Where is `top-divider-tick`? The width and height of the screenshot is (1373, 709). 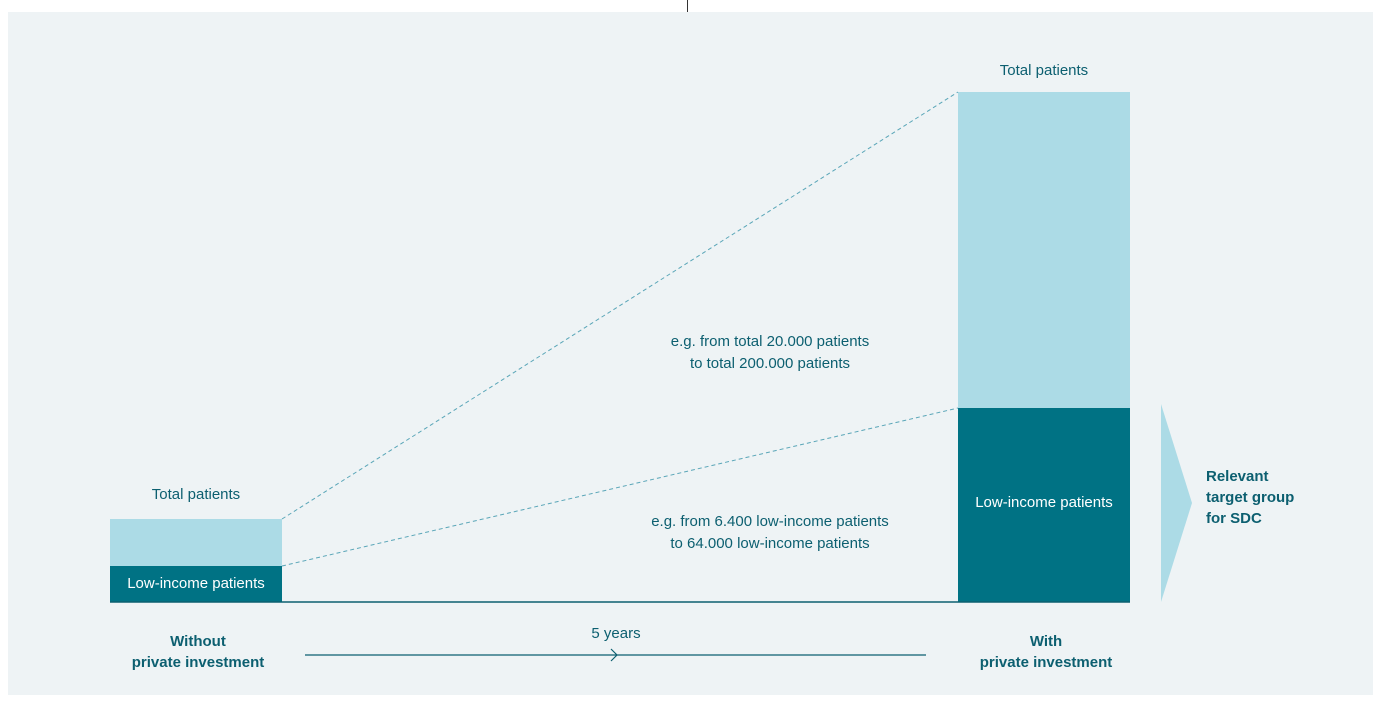
top-divider-tick is located at coordinates (687, 6).